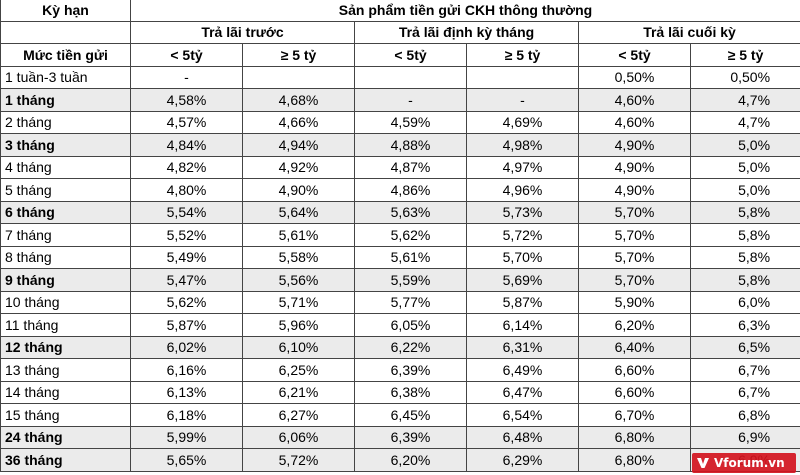 This screenshot has height=475, width=800. I want to click on rate-cell: 6,18%, so click(186, 415).